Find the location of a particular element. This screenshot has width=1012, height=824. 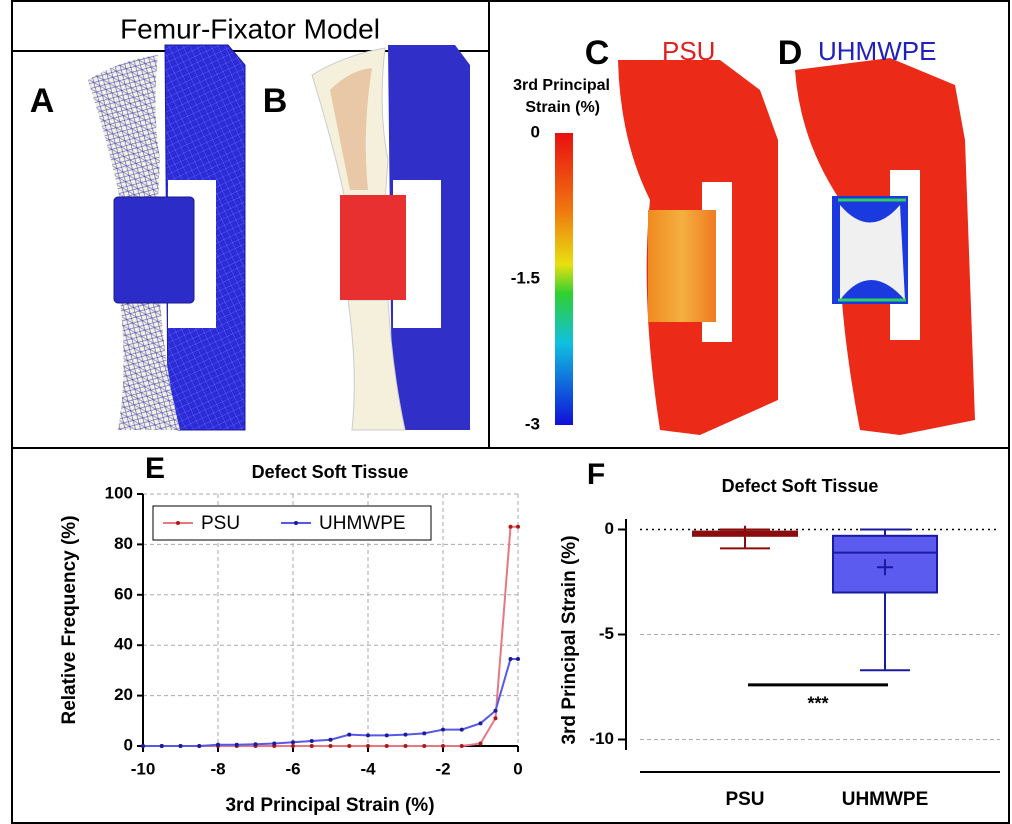

x-tick-label: UHMWPE is located at coordinates (885, 799).